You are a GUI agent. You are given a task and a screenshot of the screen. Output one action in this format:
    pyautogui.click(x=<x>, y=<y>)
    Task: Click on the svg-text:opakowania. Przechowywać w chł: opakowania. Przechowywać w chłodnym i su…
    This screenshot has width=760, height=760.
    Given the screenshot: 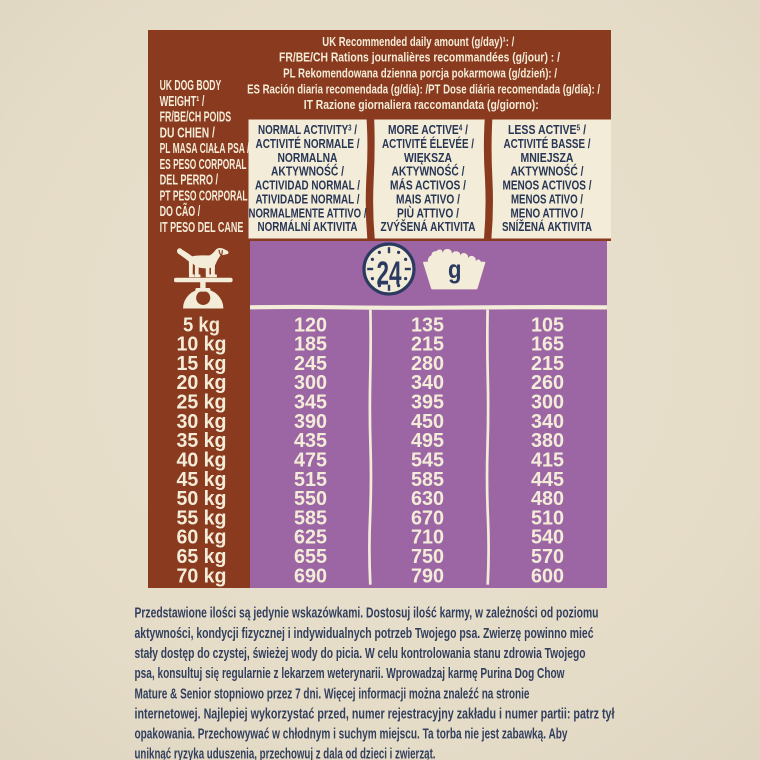 What is the action you would take?
    pyautogui.click(x=351, y=734)
    